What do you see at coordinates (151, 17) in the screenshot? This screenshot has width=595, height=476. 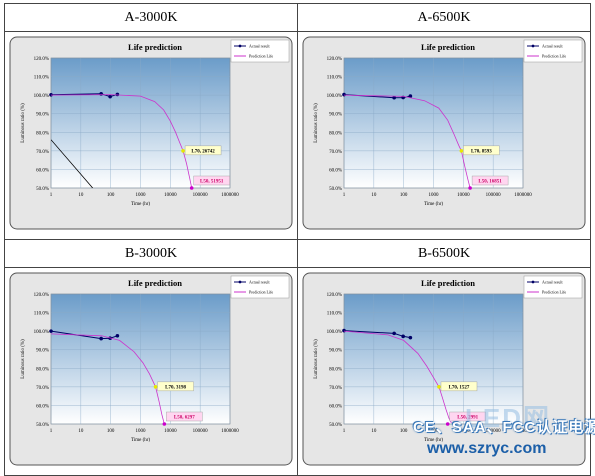 I see `panel-header: A-3000K` at bounding box center [151, 17].